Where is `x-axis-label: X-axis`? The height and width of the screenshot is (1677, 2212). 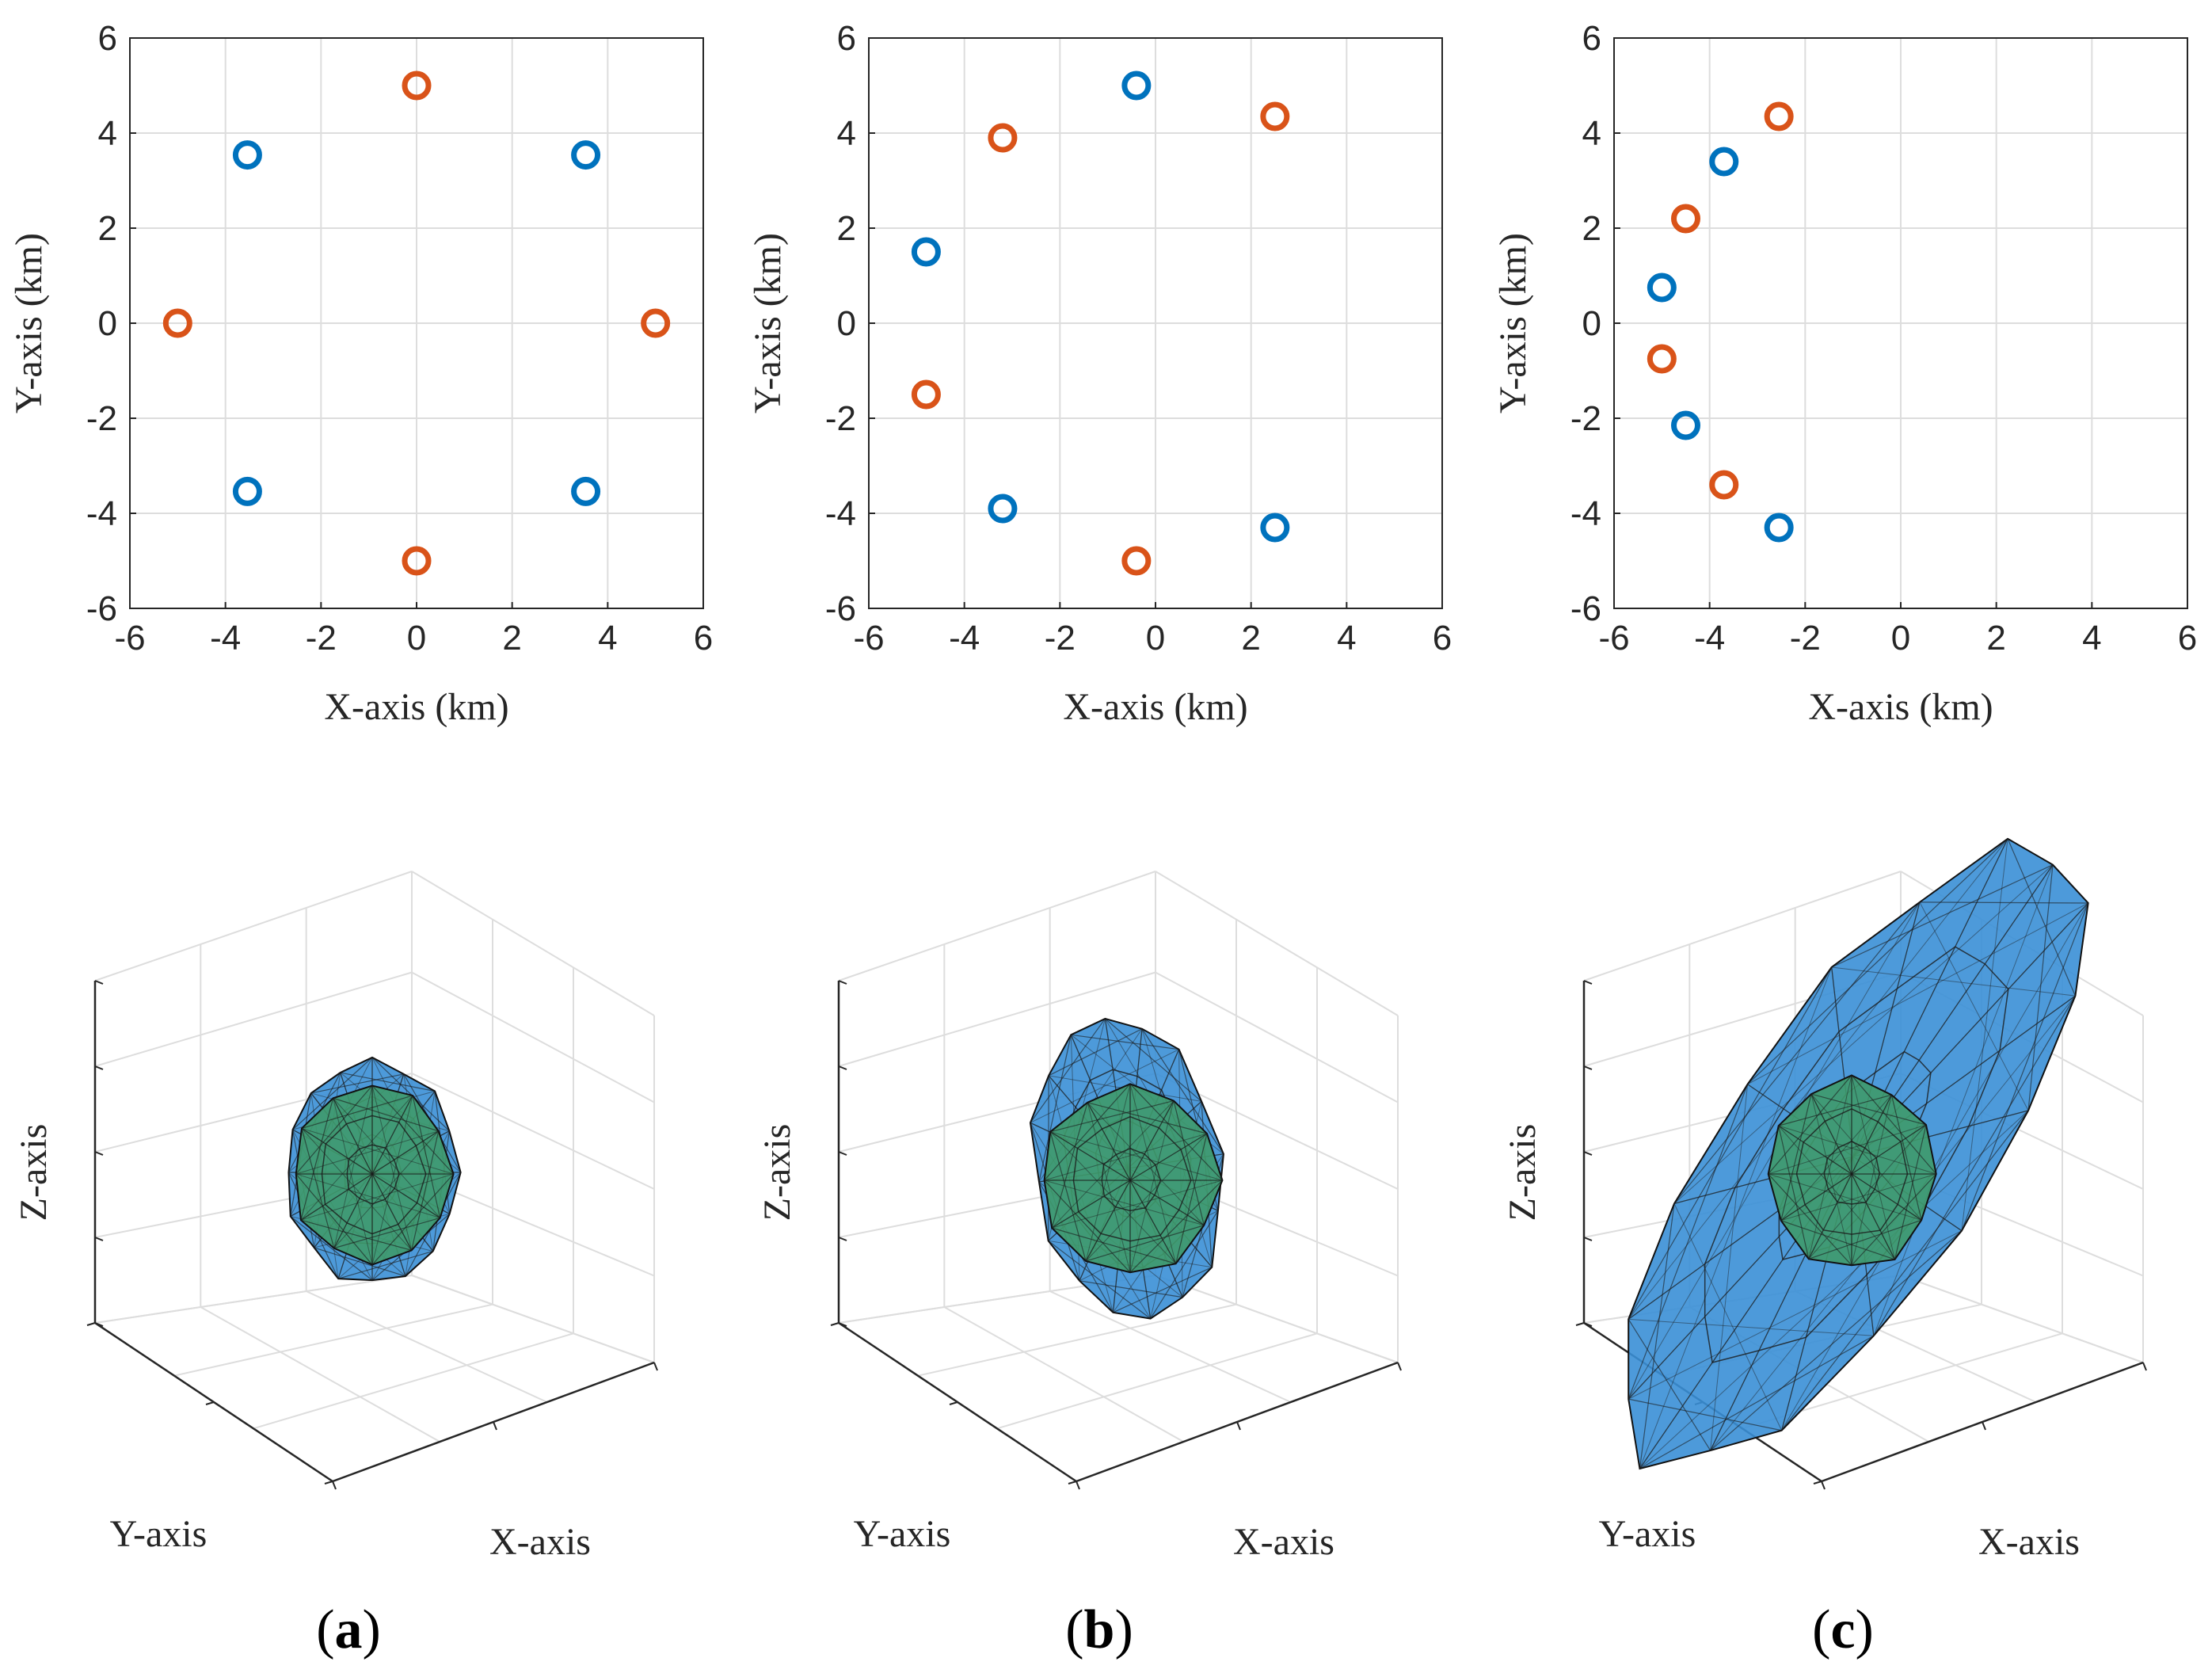
x-axis-label: X-axis is located at coordinates (540, 1542).